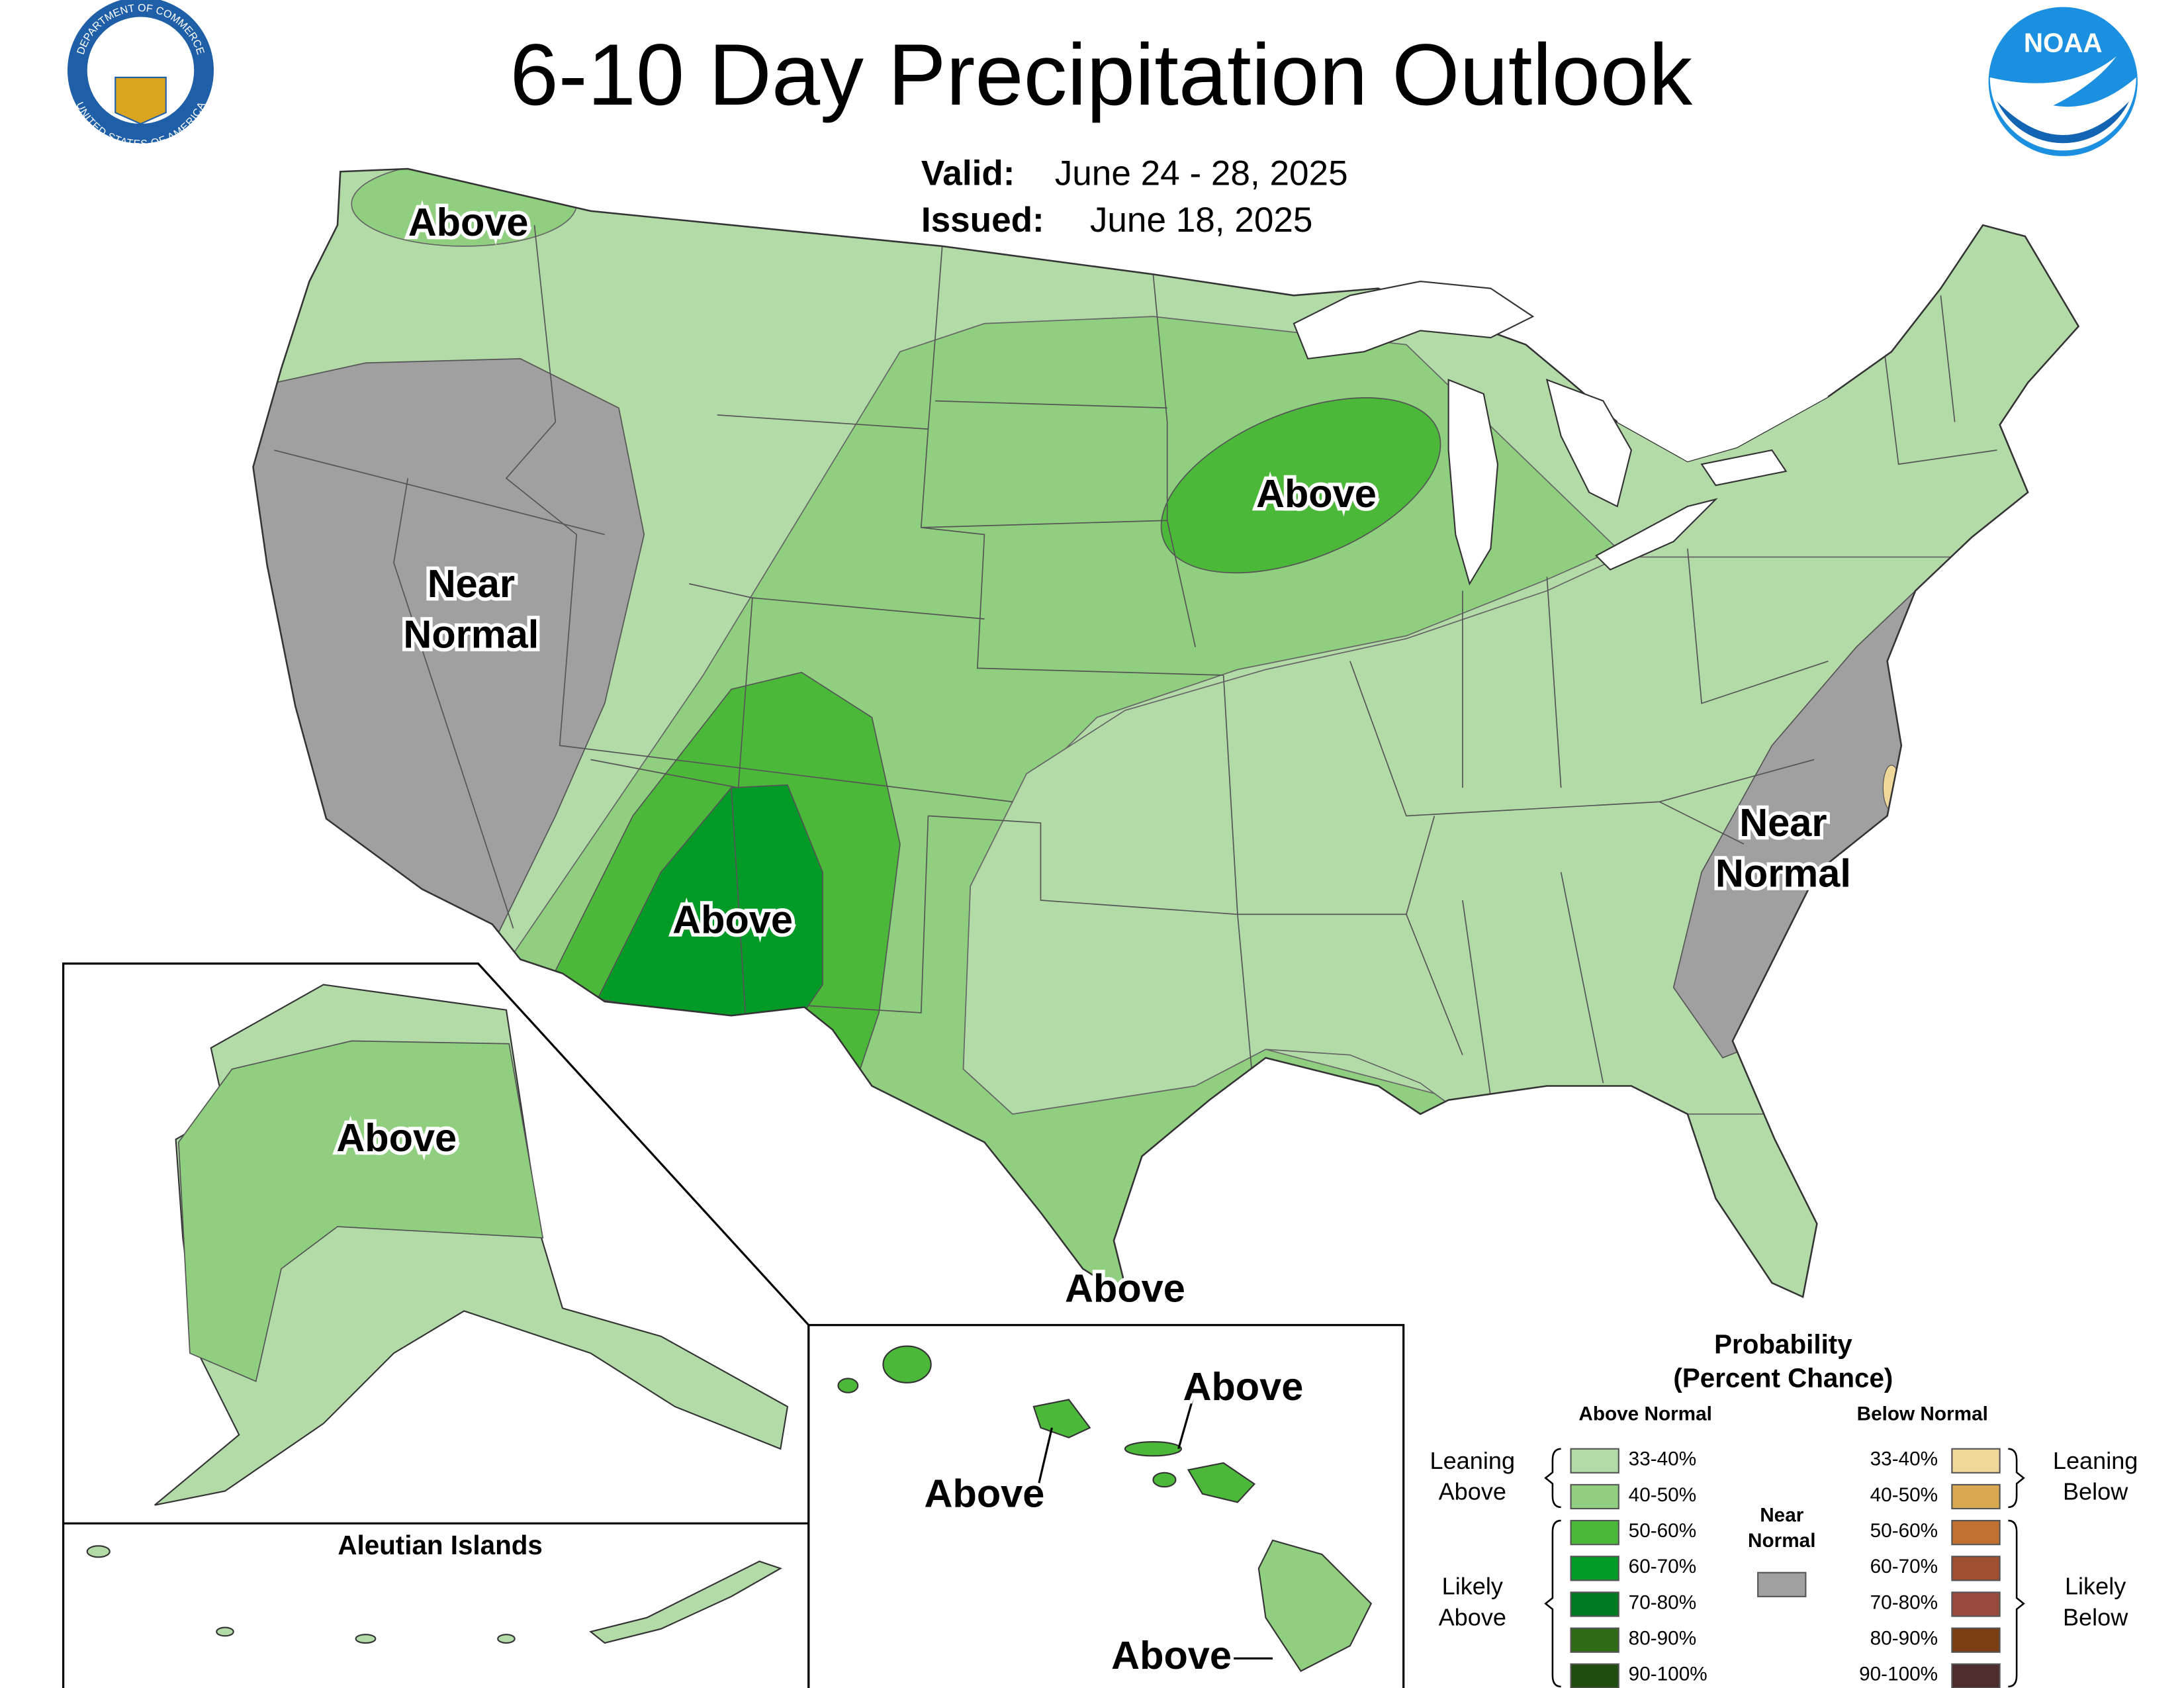 This screenshot has width=2184, height=1688. What do you see at coordinates (1645, 1414) in the screenshot?
I see `legend-heading: Above Normal` at bounding box center [1645, 1414].